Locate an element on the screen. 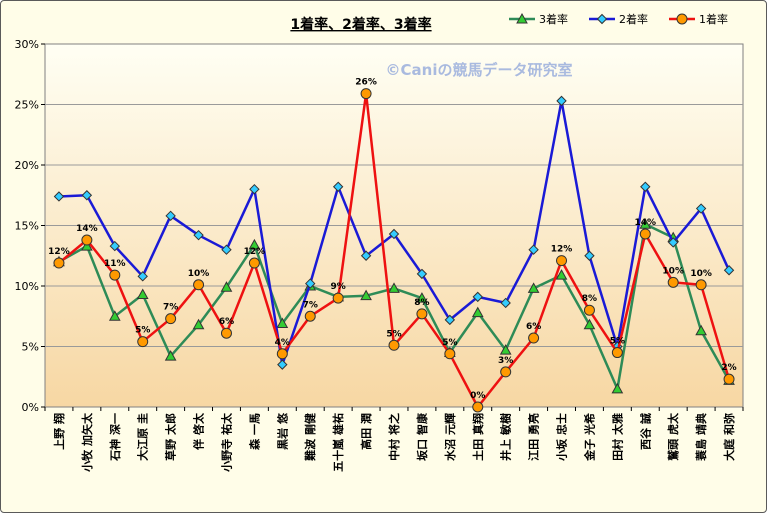 The image size is (767, 513). x-tick-label: 上野 翔 is located at coordinates (59, 431).